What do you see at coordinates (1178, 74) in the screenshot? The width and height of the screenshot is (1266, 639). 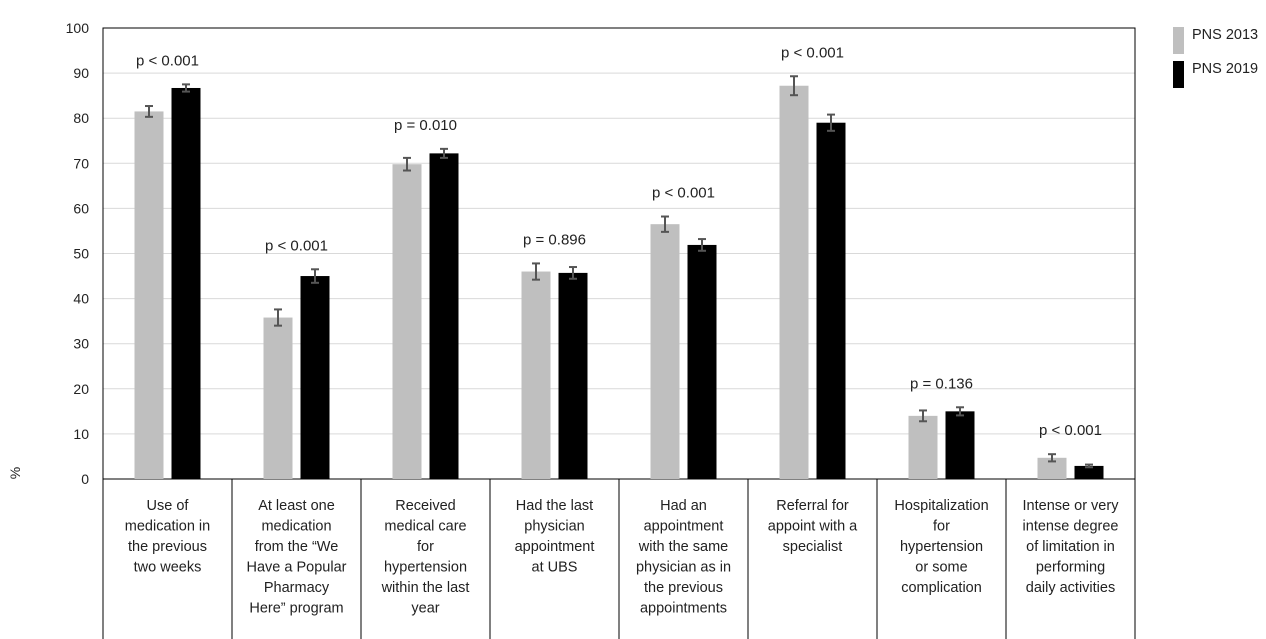 I see `legend-swatch-pns2019` at bounding box center [1178, 74].